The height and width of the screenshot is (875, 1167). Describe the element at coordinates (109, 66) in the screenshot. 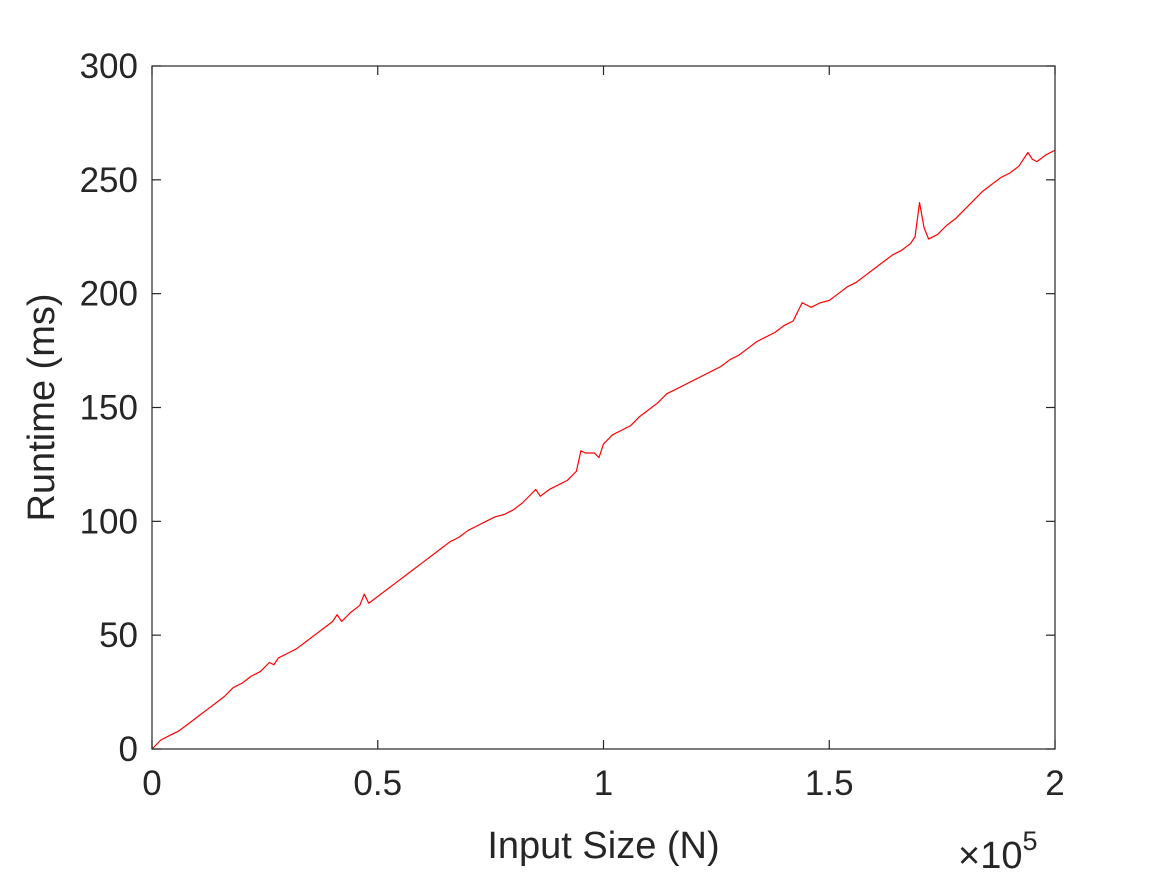

I see `y-tick-label: 300` at that location.